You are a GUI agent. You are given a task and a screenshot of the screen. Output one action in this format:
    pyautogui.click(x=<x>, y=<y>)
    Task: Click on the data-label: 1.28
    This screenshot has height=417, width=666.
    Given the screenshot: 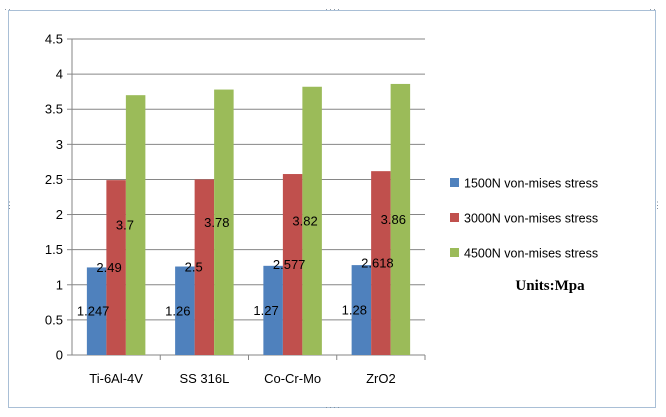 What is the action you would take?
    pyautogui.click(x=354, y=310)
    